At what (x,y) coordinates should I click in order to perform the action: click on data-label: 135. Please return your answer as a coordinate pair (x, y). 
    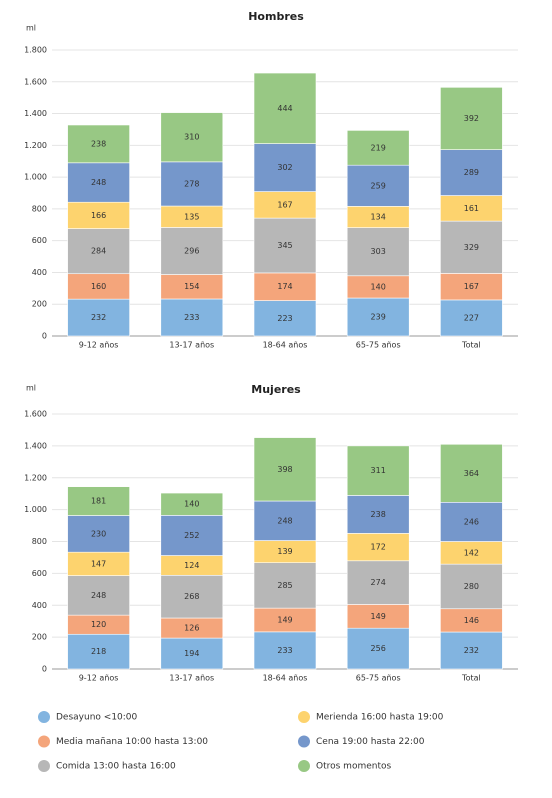
    Looking at the image, I should click on (191, 216).